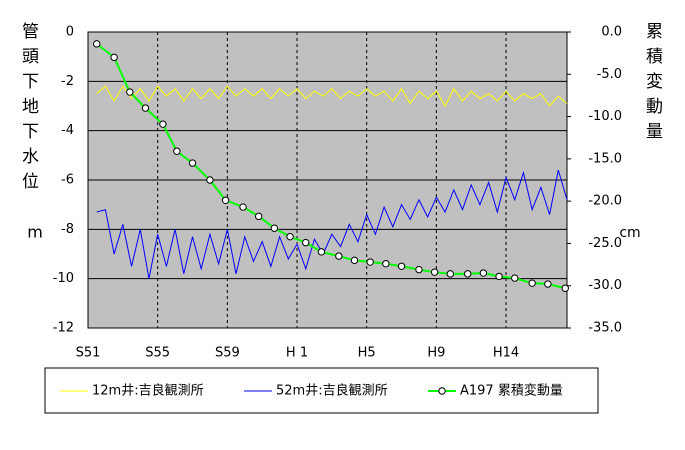  I want to click on x-tick-label: S59, so click(227, 353).